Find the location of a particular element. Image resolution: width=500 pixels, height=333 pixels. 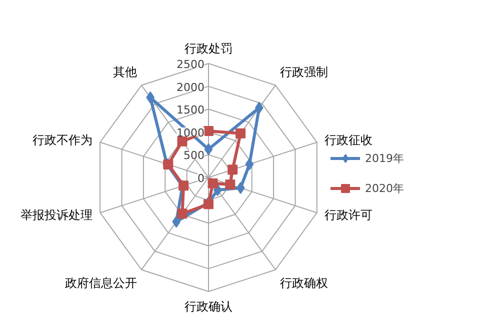

legend-label: 2020年 is located at coordinates (384, 188).